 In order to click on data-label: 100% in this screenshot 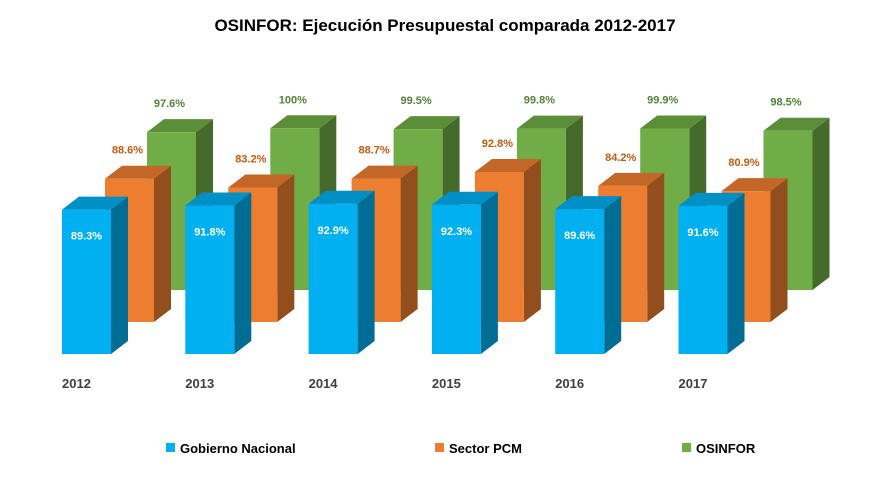, I will do `click(293, 100)`.